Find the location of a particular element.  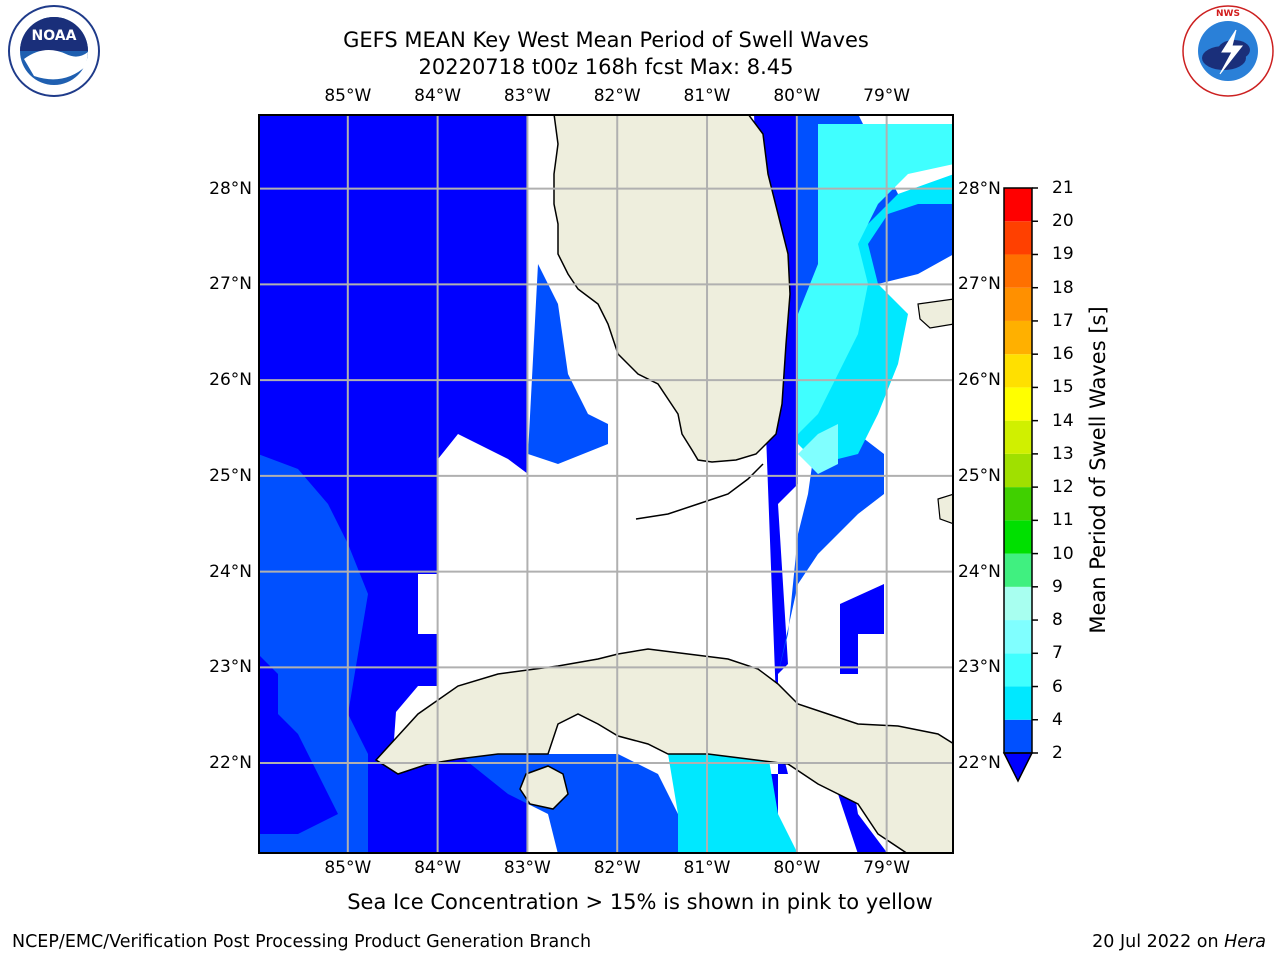

lon-tick-top: 81°W is located at coordinates (707, 96).